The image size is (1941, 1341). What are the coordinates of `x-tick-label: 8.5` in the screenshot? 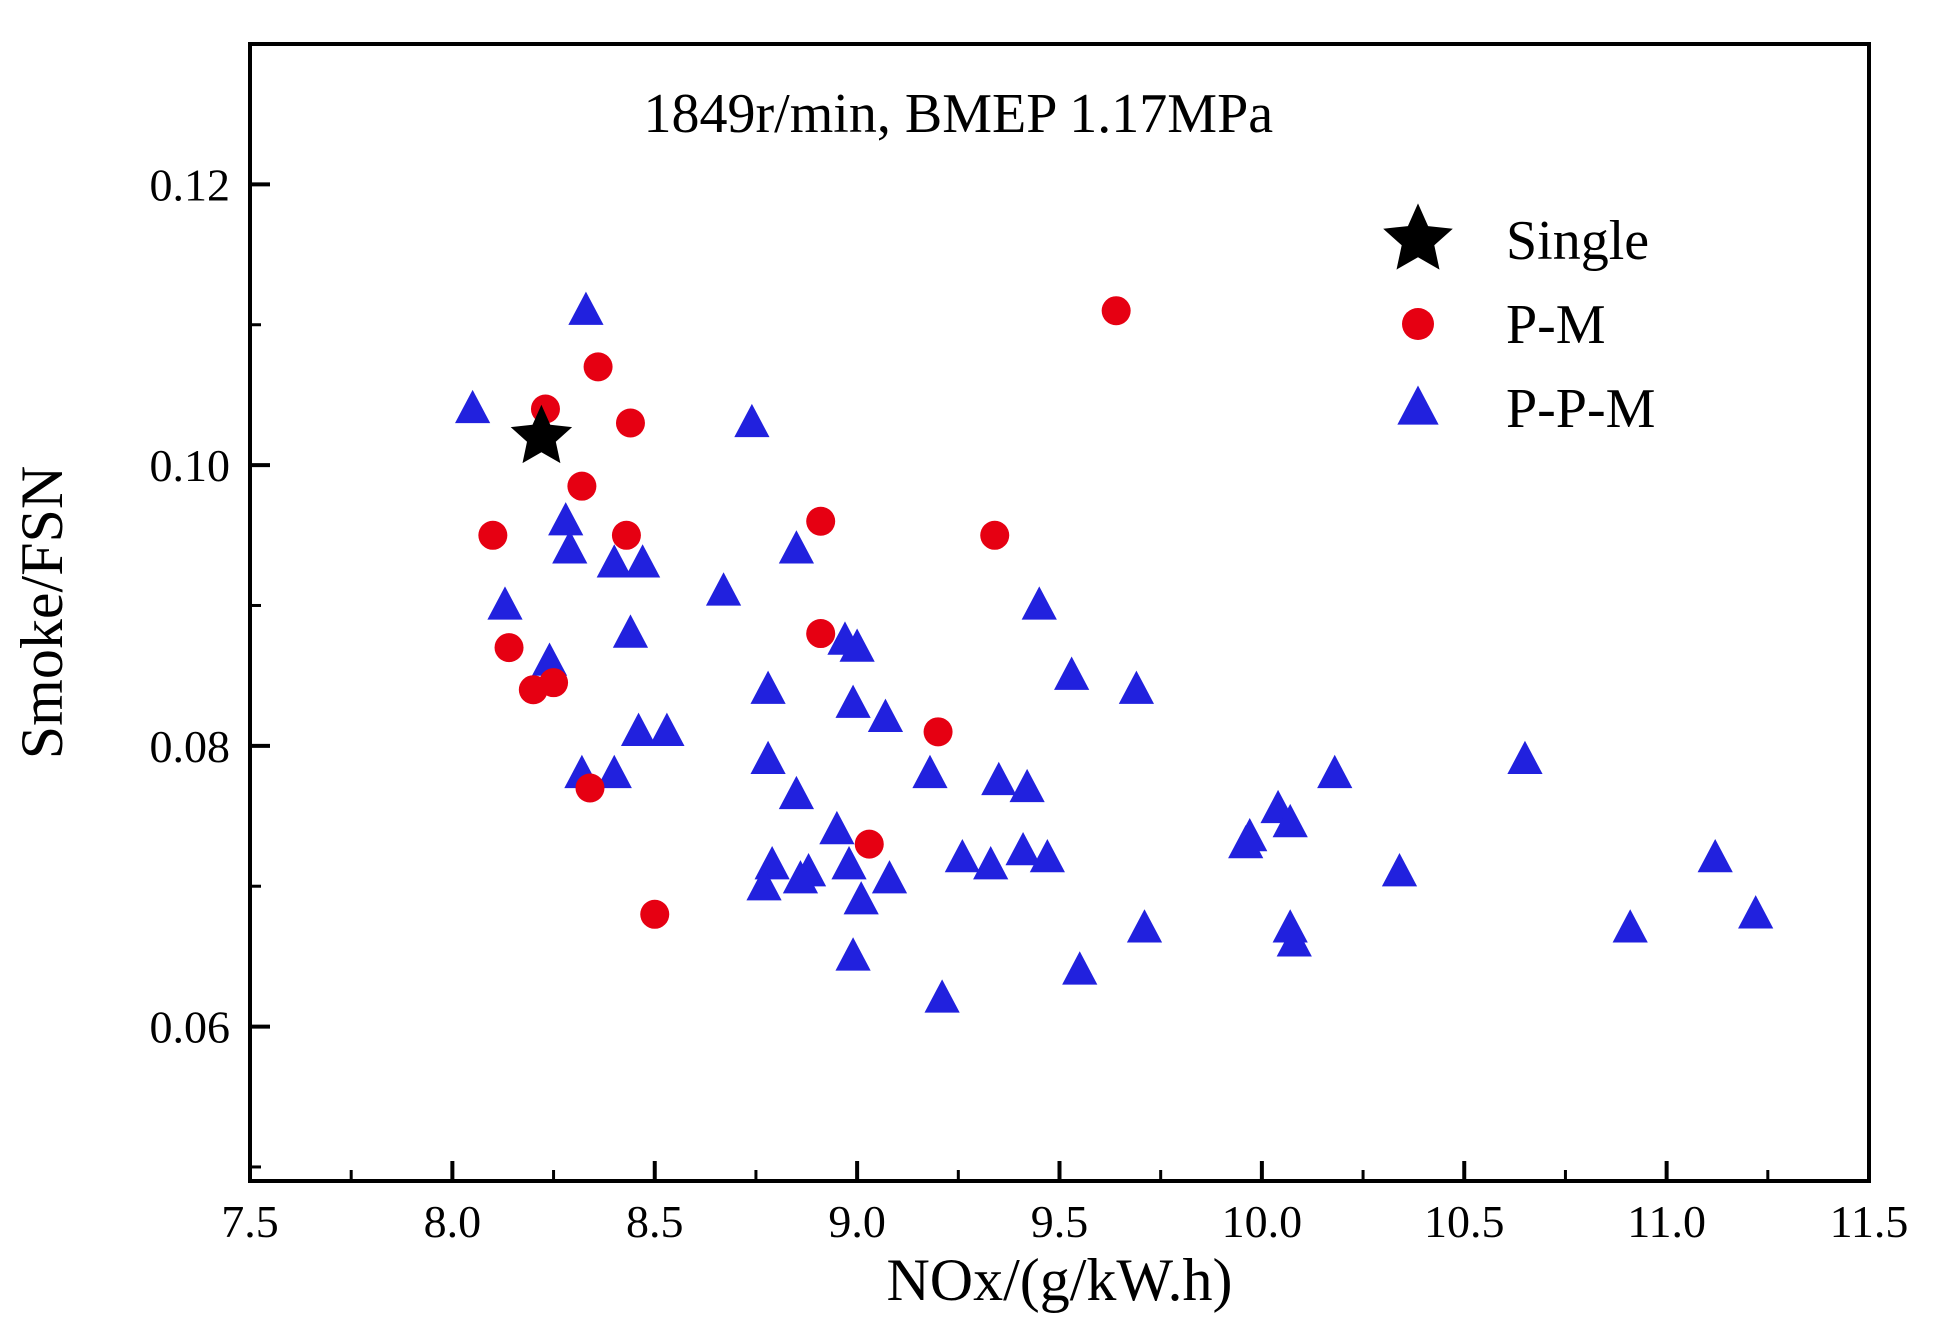 It's located at (655, 1221).